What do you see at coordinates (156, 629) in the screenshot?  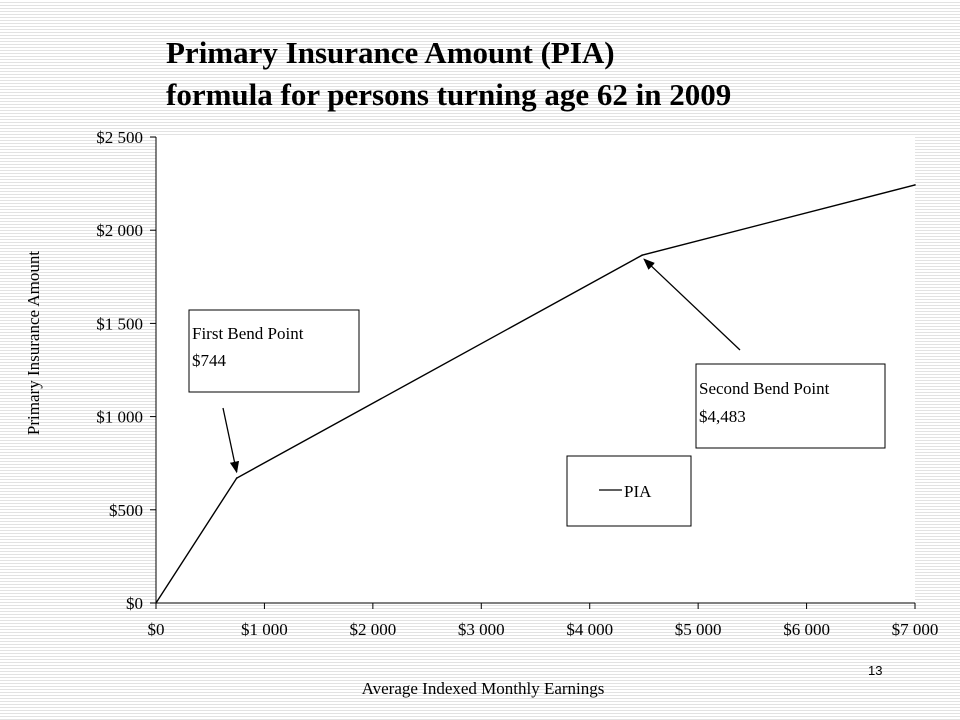 I see `x-tick-label: $0` at bounding box center [156, 629].